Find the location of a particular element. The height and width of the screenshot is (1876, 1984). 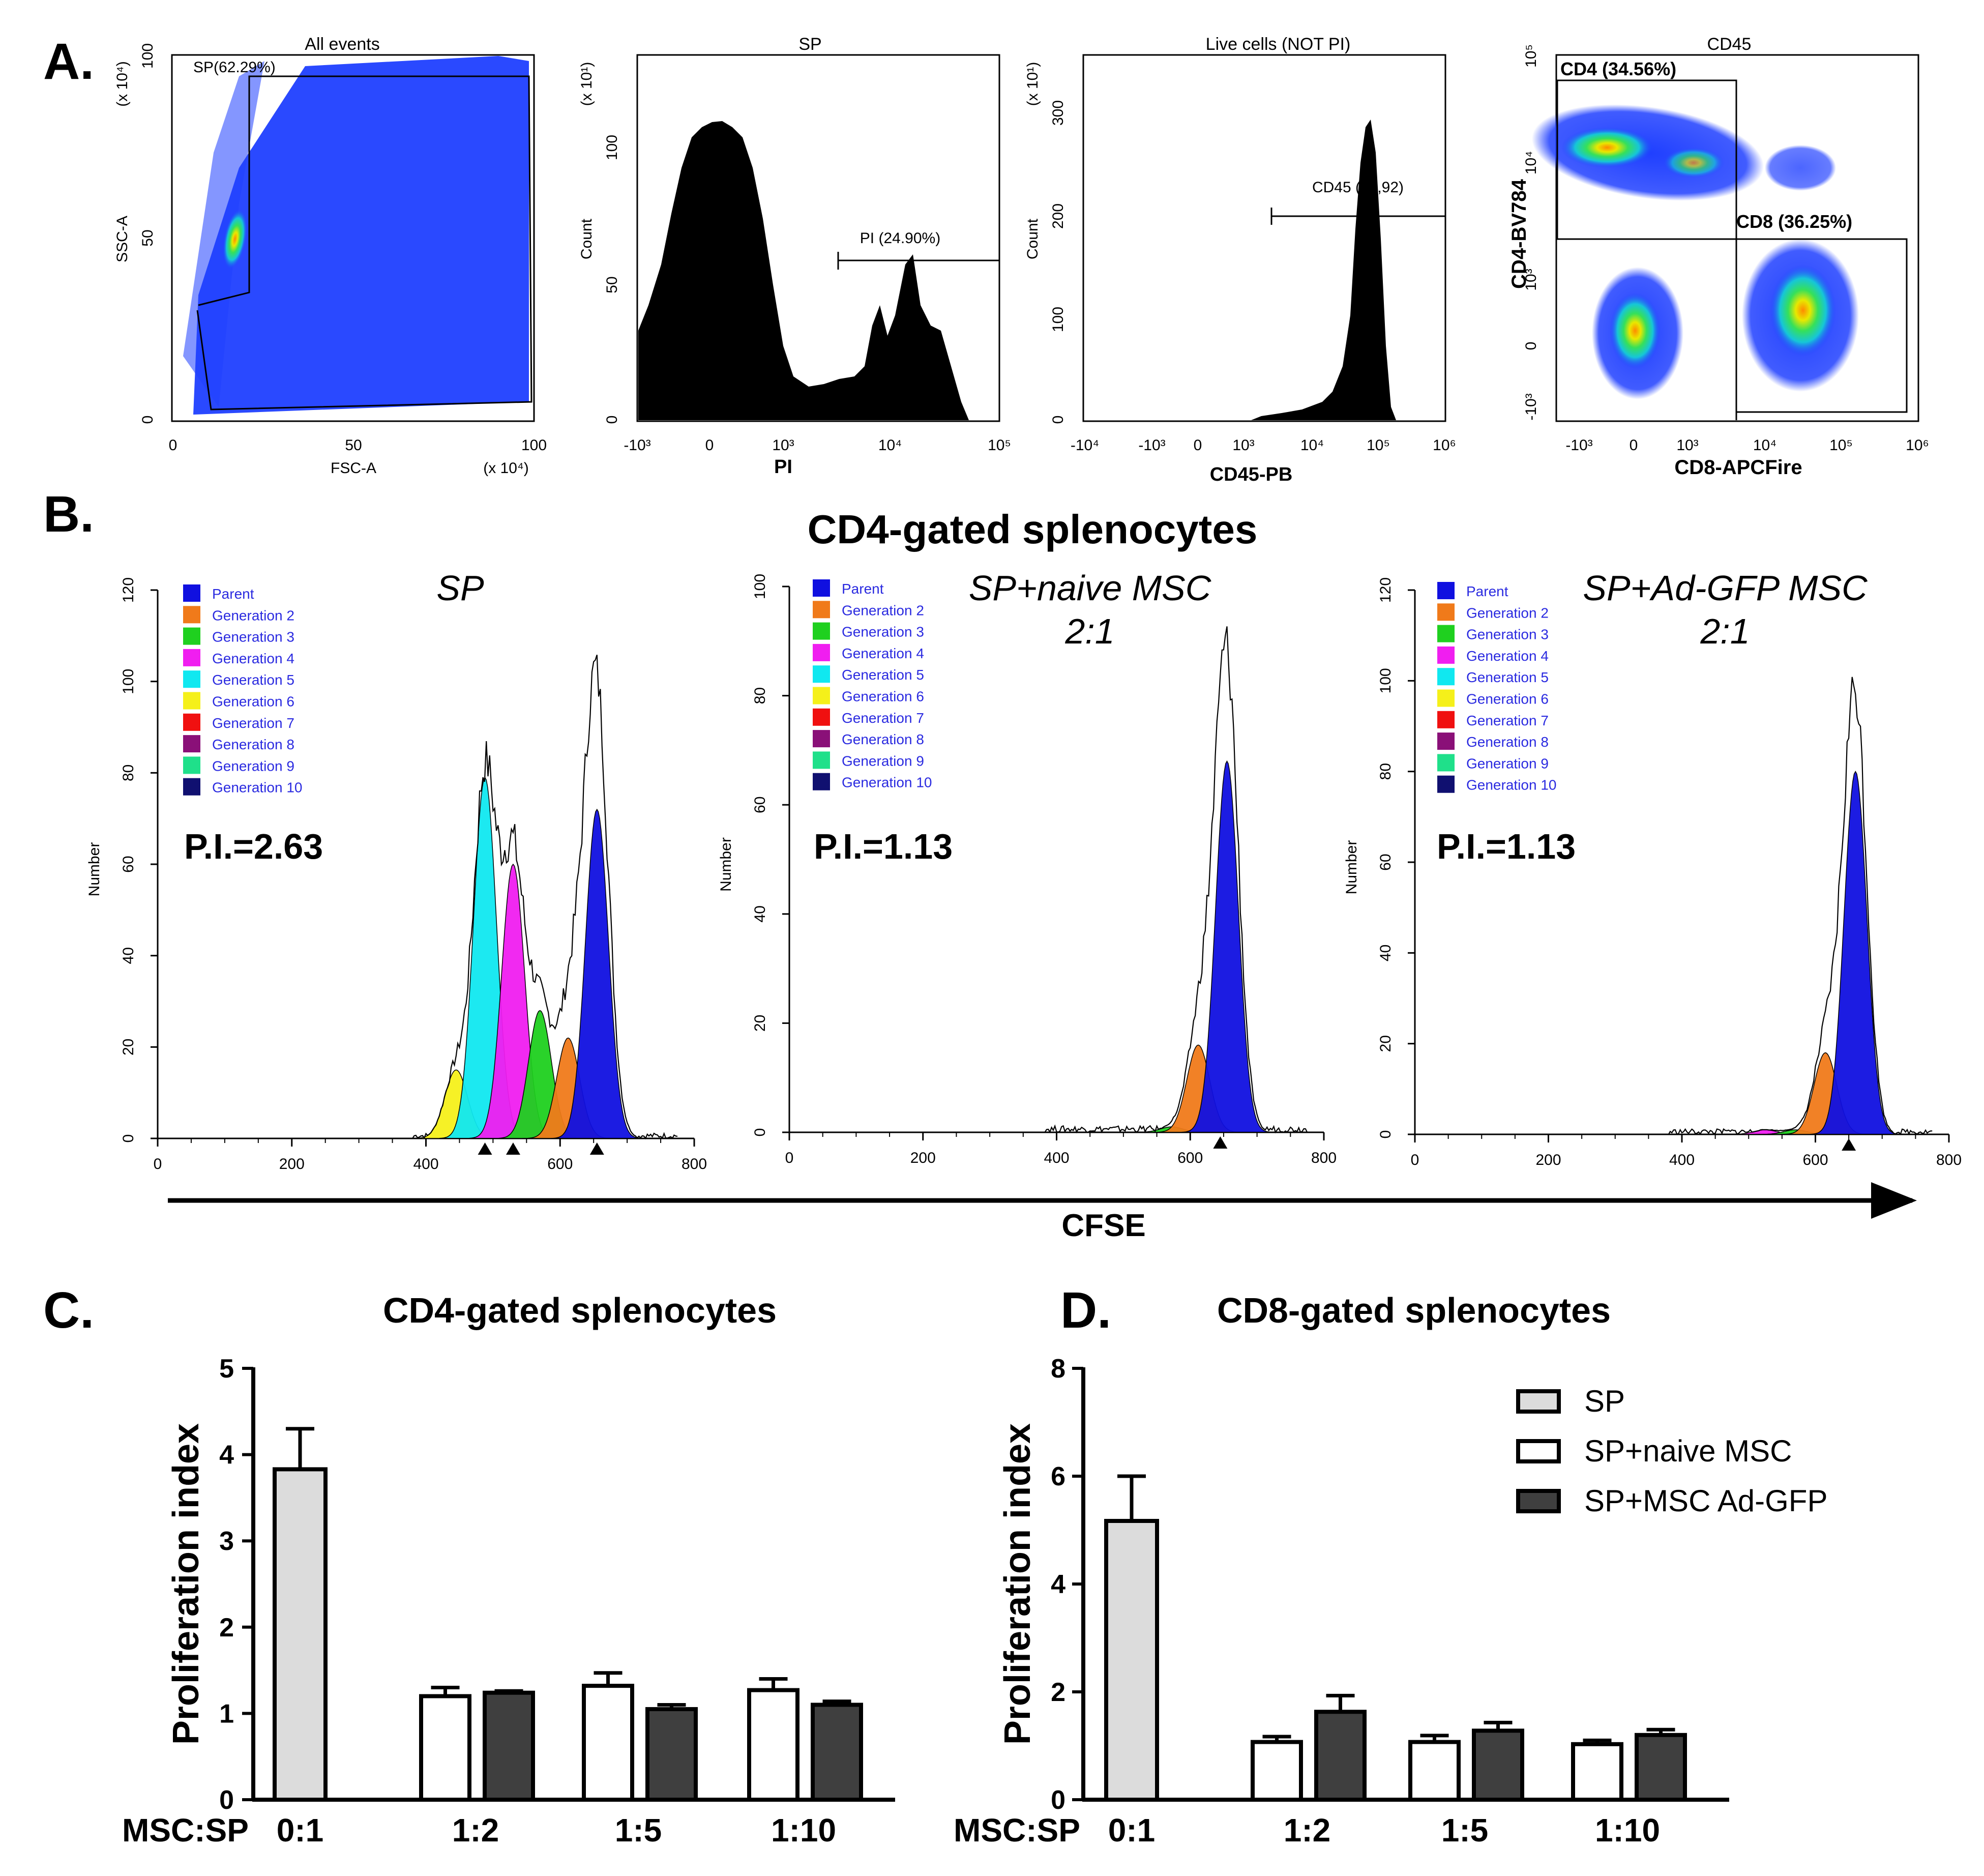

live-xtick-0: -10⁴ is located at coordinates (1085, 445).